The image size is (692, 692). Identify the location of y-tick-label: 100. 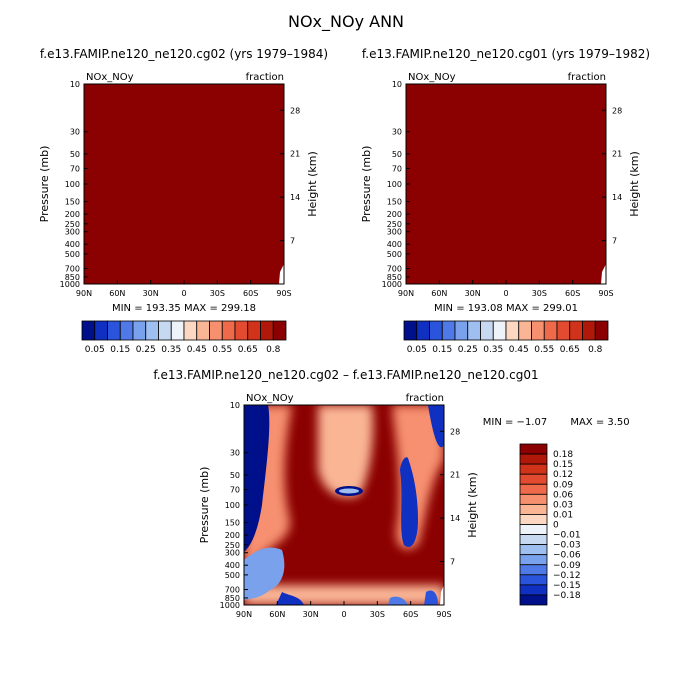
(232, 505).